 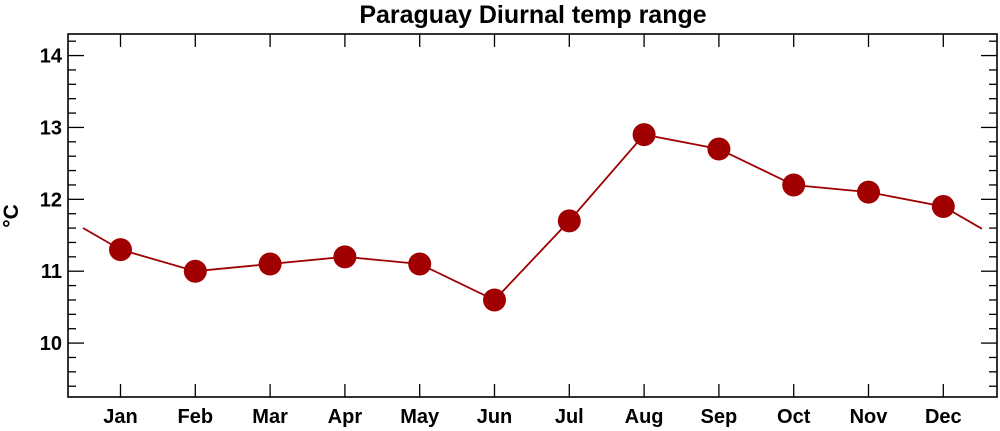 What do you see at coordinates (869, 417) in the screenshot?
I see `x-tick-label: Nov` at bounding box center [869, 417].